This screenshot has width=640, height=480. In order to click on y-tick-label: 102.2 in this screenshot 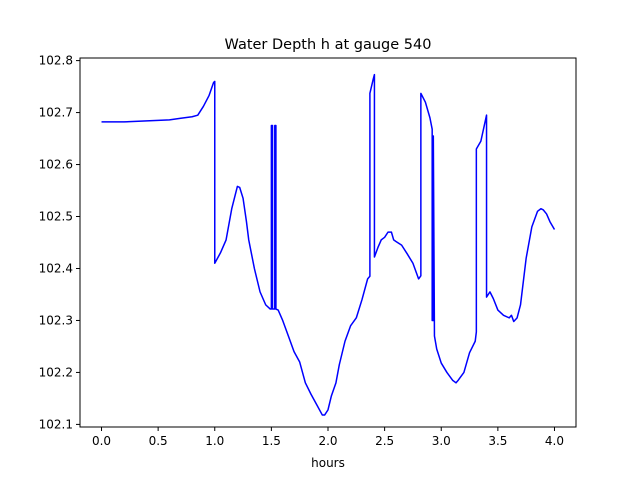, I will do `click(56, 372)`.